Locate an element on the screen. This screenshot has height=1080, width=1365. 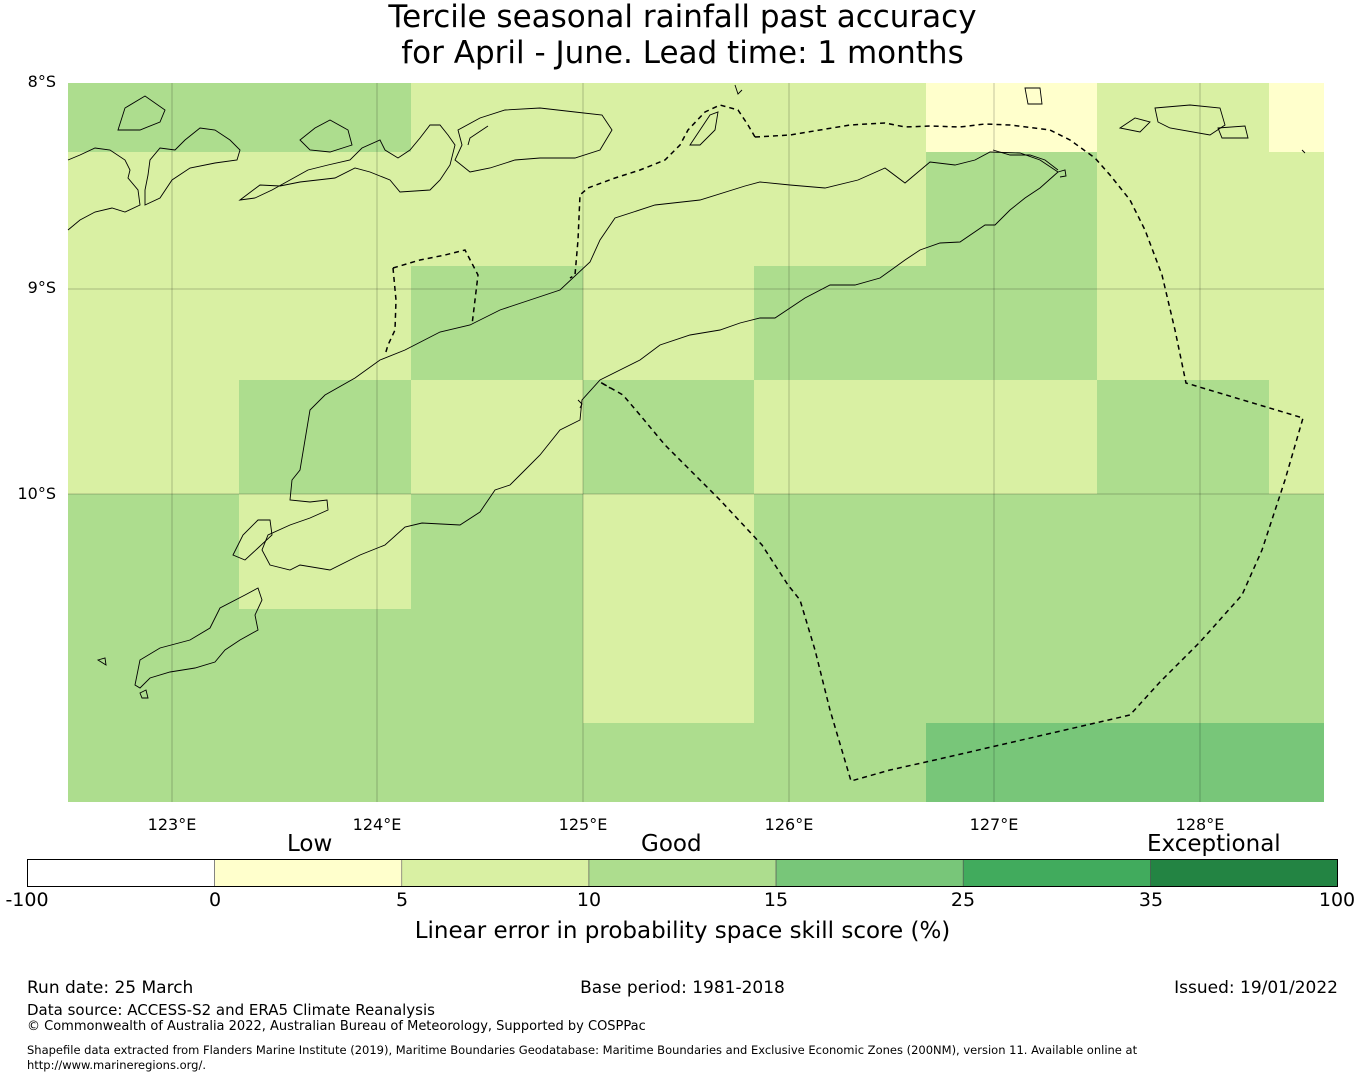
colorbar-tick: 5 is located at coordinates (402, 900).